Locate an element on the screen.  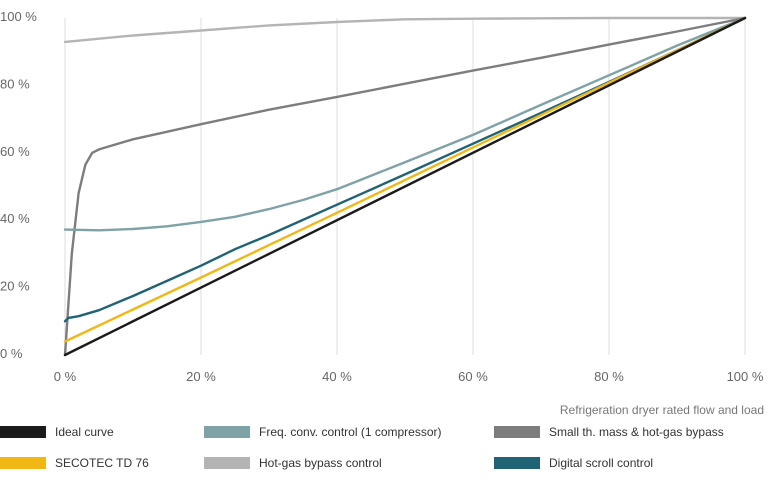
legend-item-digital-scroll: Digital scroll control is located at coordinates (573, 463).